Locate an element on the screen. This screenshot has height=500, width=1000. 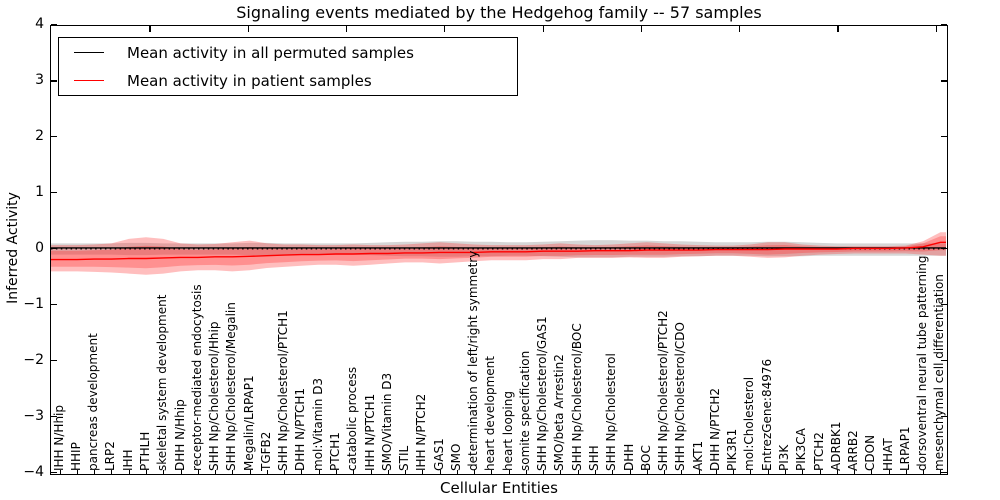
x-category-label: heart looping is located at coordinates (507, 431).